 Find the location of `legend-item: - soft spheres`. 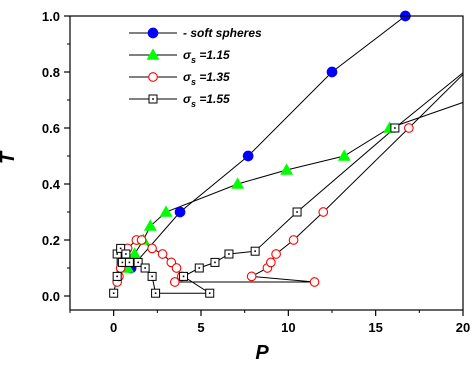

legend-item: - soft spheres is located at coordinates (195, 33).